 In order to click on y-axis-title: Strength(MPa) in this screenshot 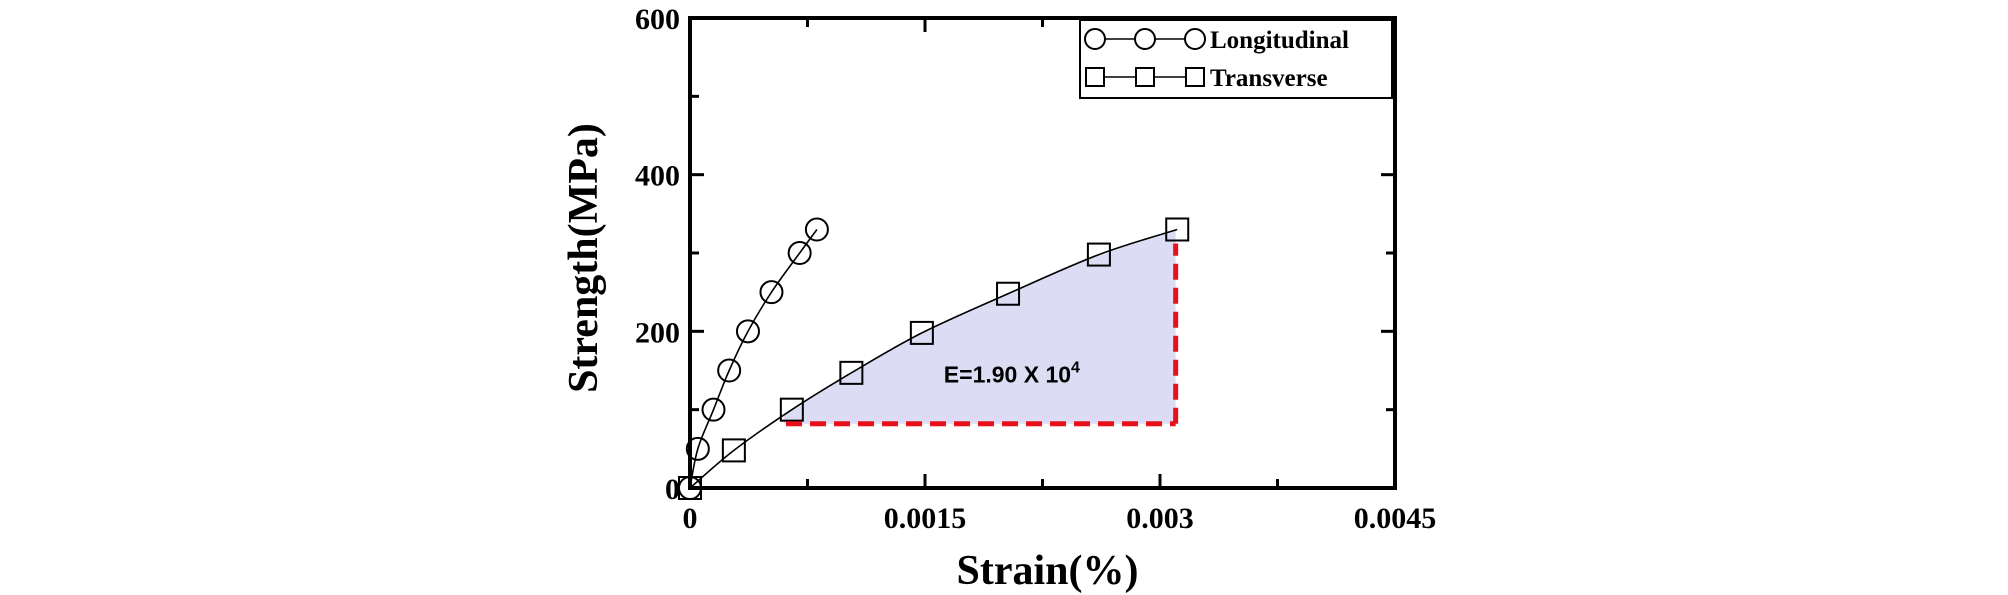, I will do `click(584, 258)`.